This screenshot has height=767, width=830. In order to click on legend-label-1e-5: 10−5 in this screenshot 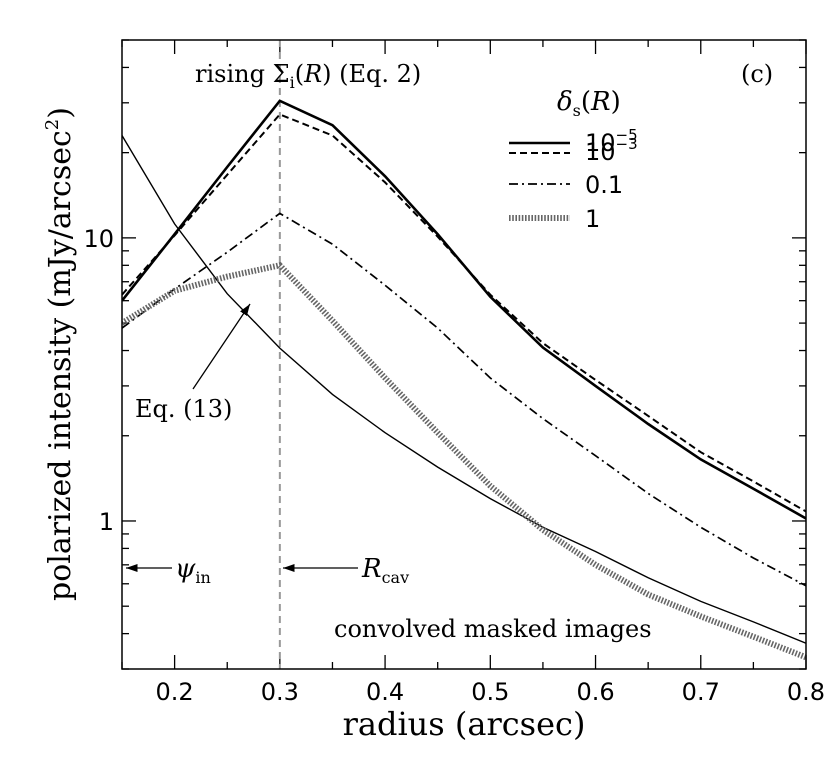, I will do `click(611, 141)`.